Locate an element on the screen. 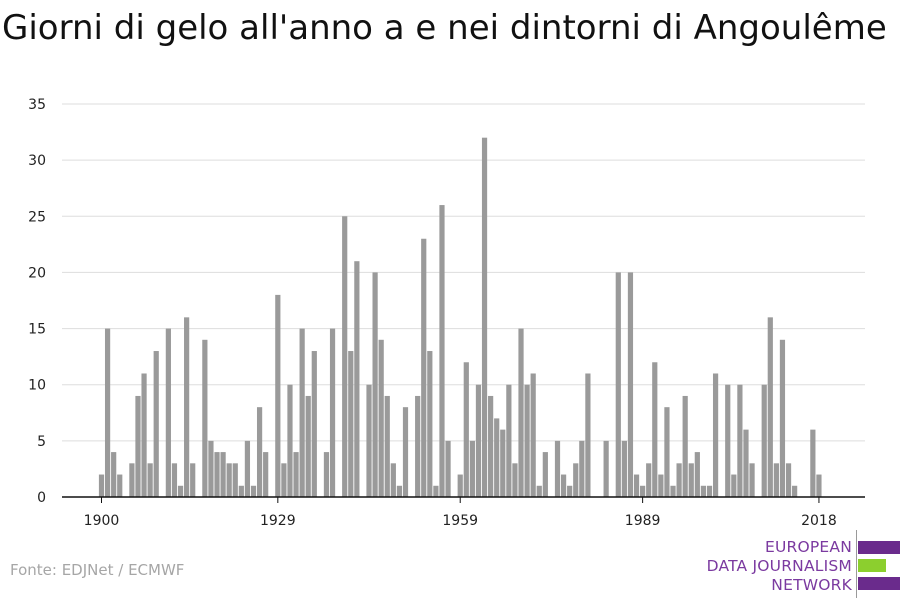 Image resolution: width=900 pixels, height=600 pixels. bar-1938 is located at coordinates (332, 412).